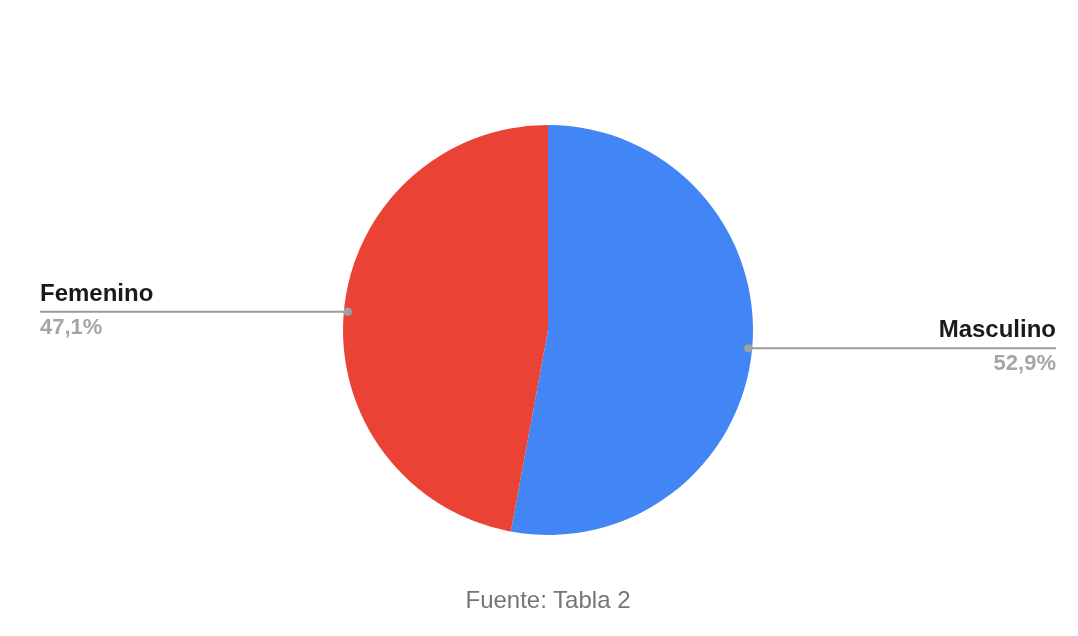 This screenshot has width=1078, height=636. What do you see at coordinates (1024, 363) in the screenshot?
I see `data-label: 52,9%` at bounding box center [1024, 363].